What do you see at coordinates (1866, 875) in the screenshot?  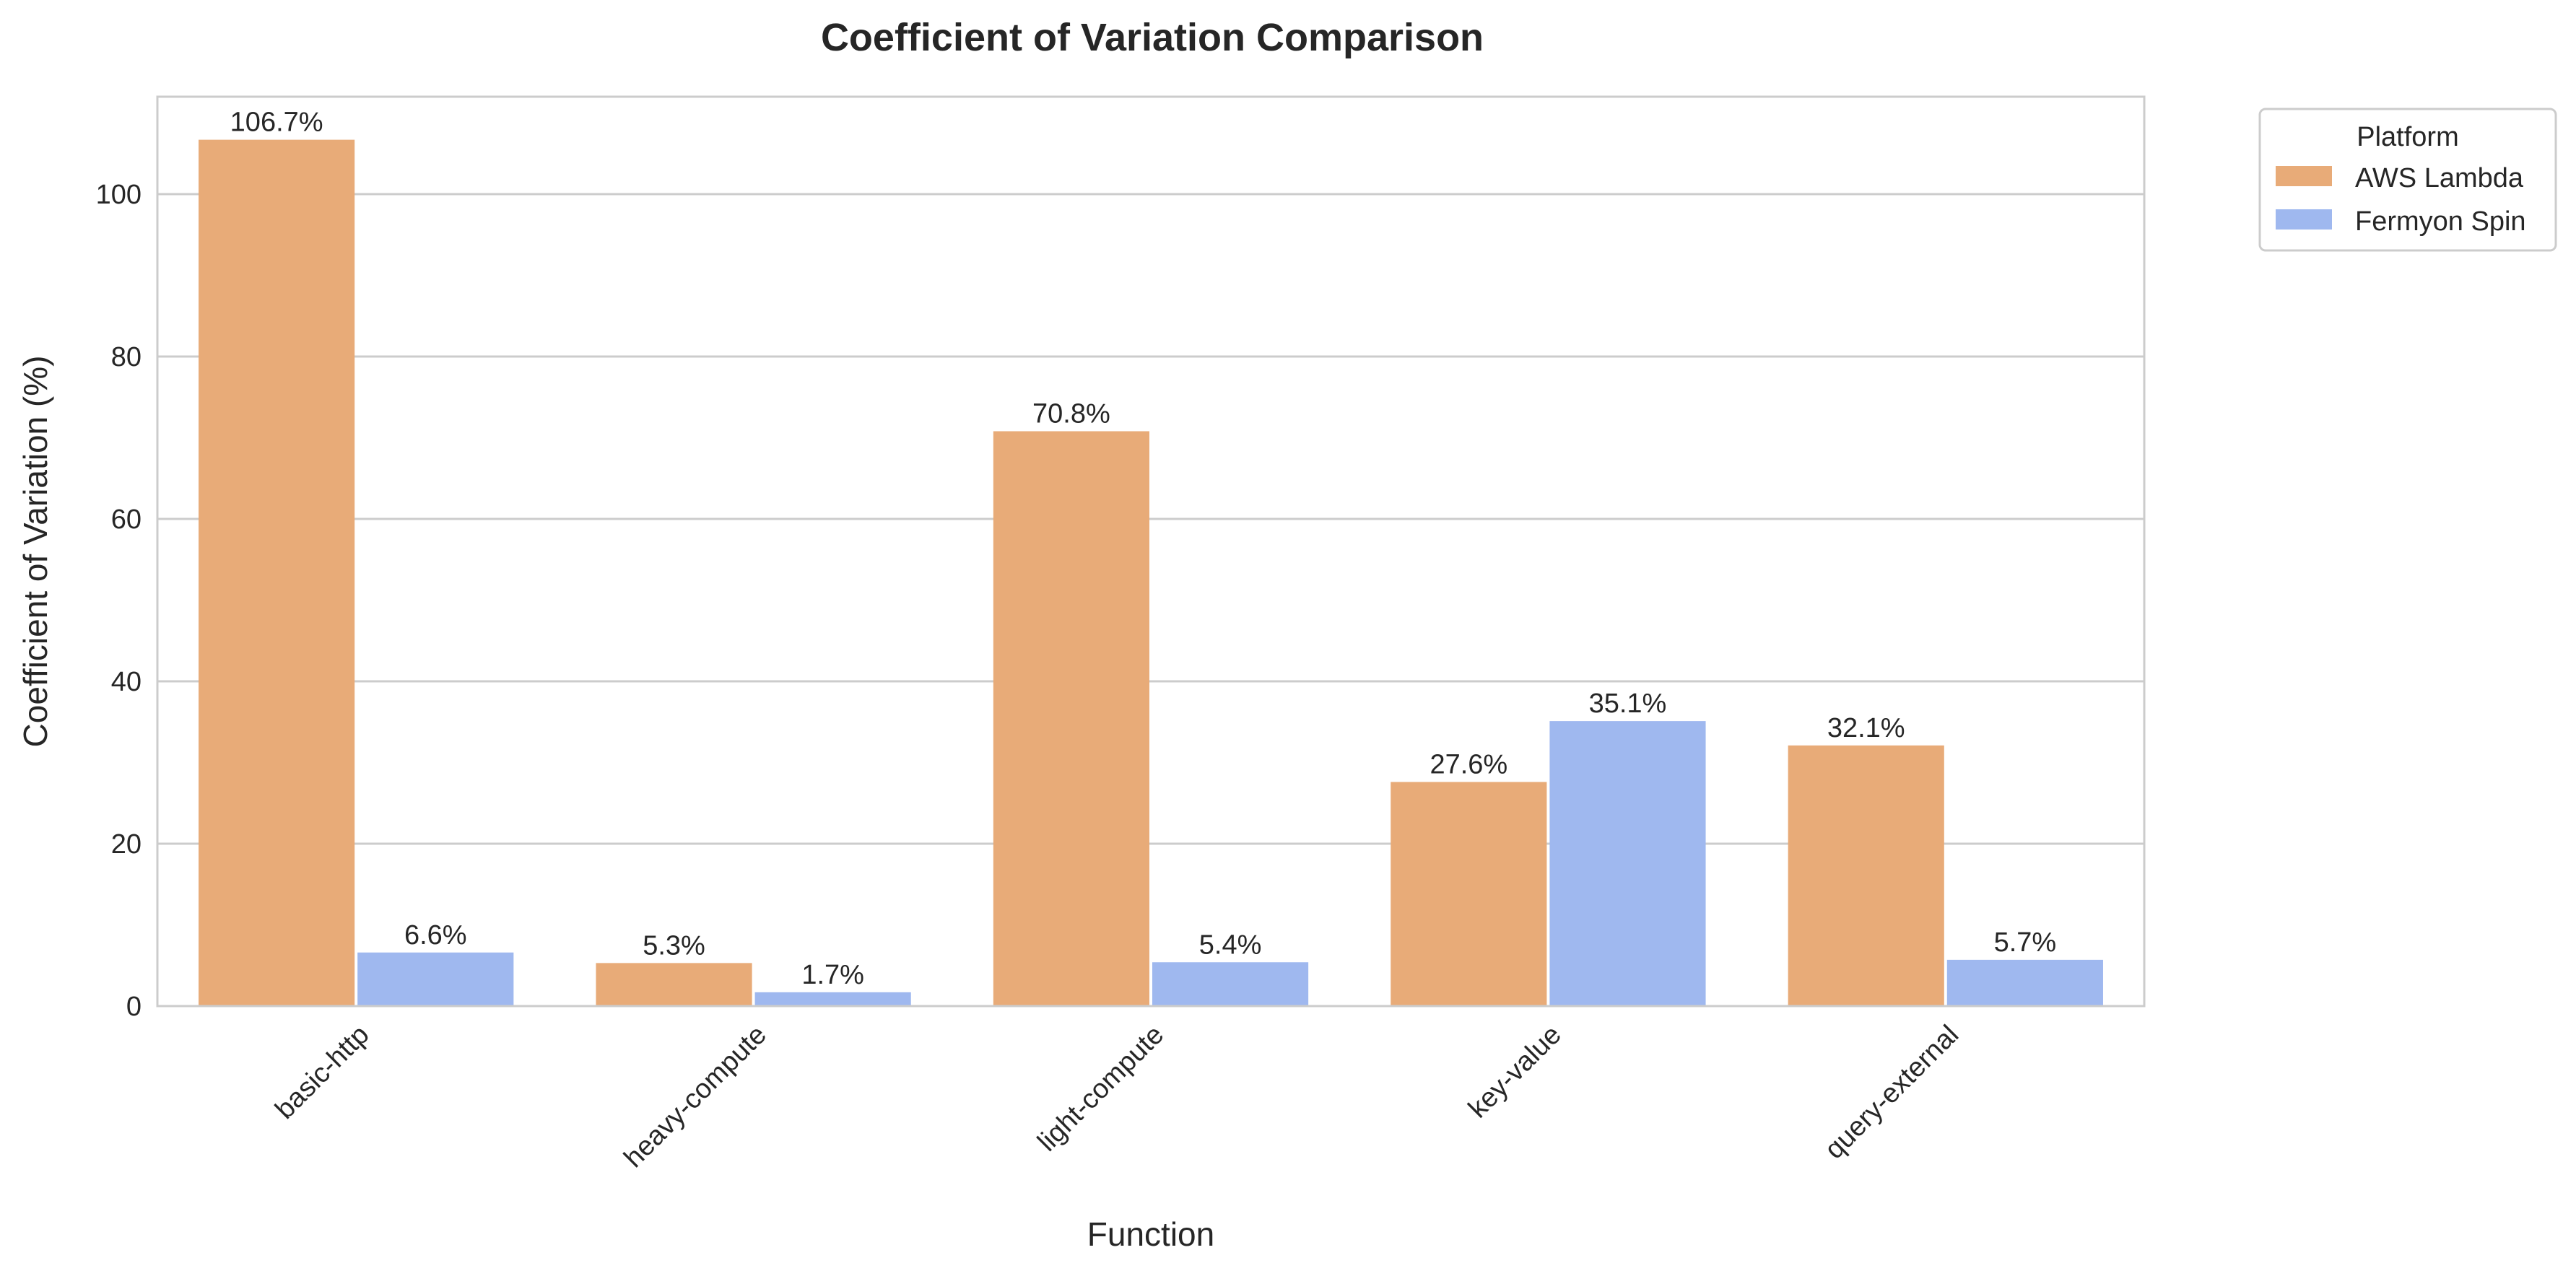 I see `bar-aws-lambda-query-external` at bounding box center [1866, 875].